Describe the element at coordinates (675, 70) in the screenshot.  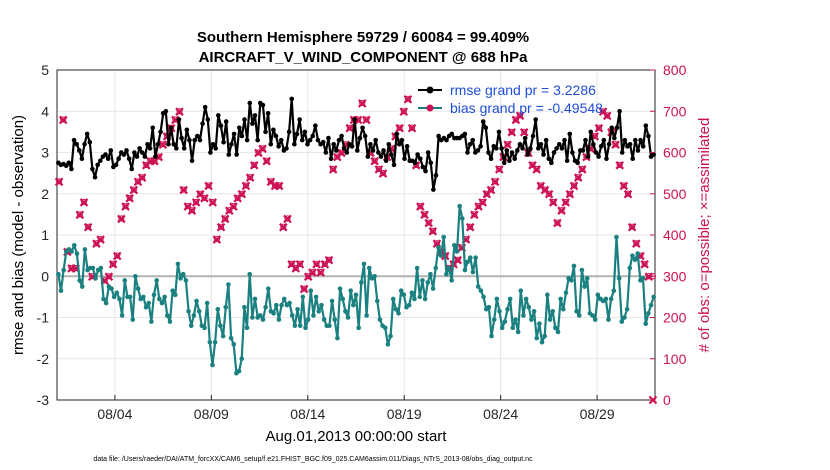
I see `y-right-tick-label: 800` at that location.